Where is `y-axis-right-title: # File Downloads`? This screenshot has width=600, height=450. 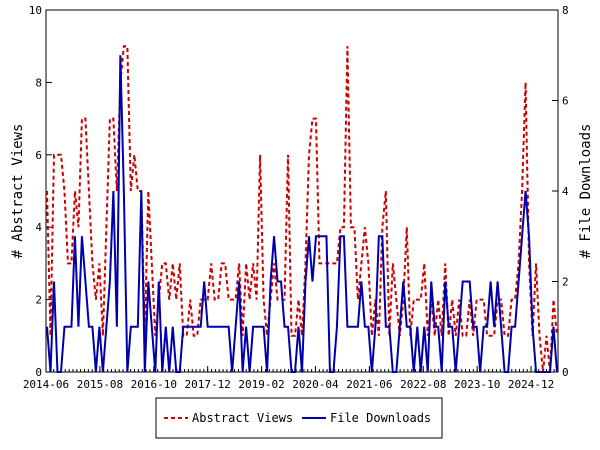 y-axis-right-title: # File Downloads is located at coordinates (586, 191).